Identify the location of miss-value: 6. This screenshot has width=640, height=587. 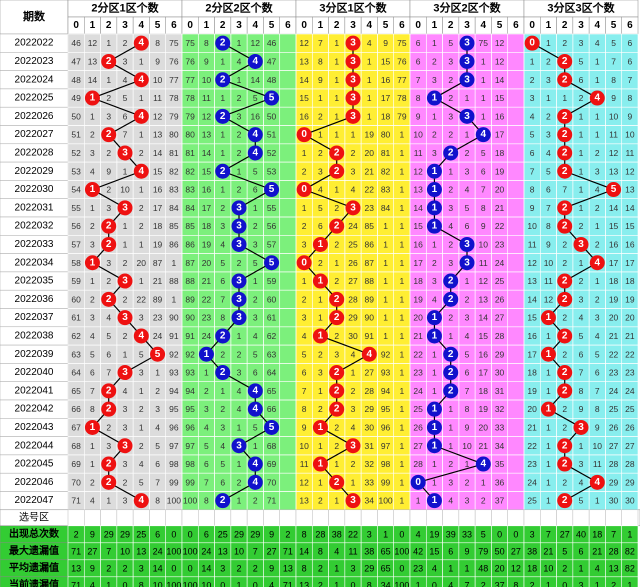
(92, 373).